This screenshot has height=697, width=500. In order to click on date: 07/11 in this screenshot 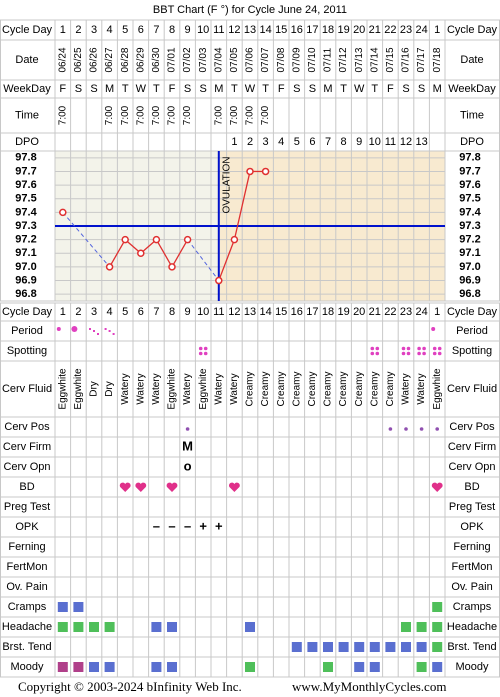, I will do `click(328, 59)`.